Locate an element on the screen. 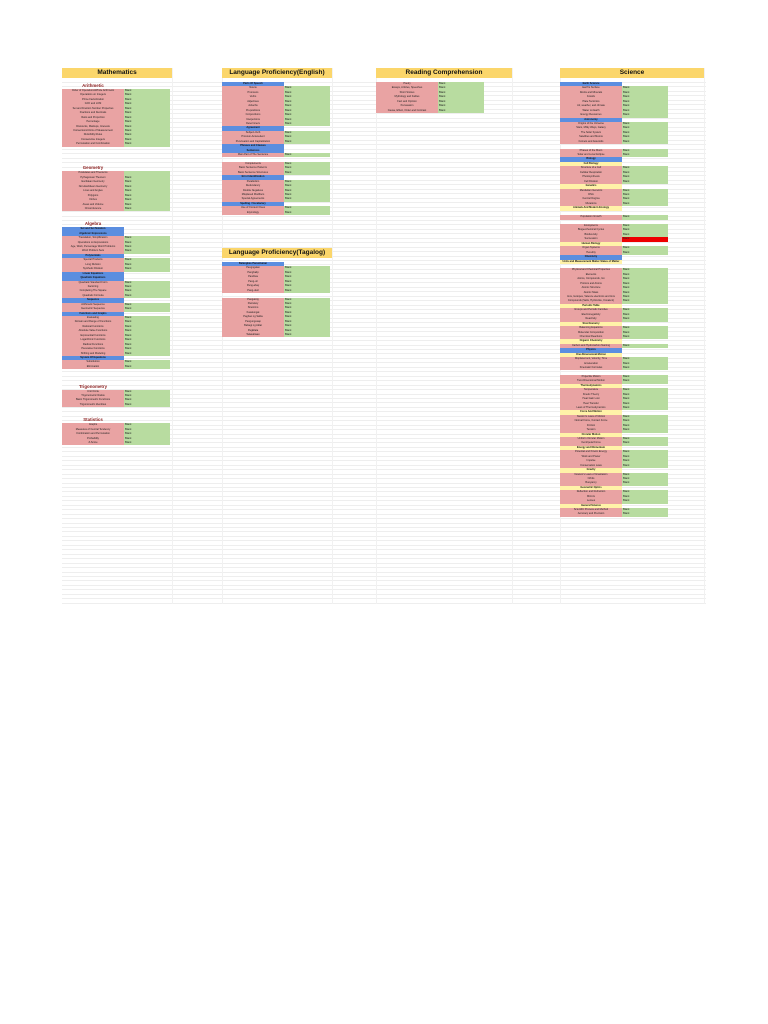  topic-label: Postulates and Theorems is located at coordinates (93, 173).